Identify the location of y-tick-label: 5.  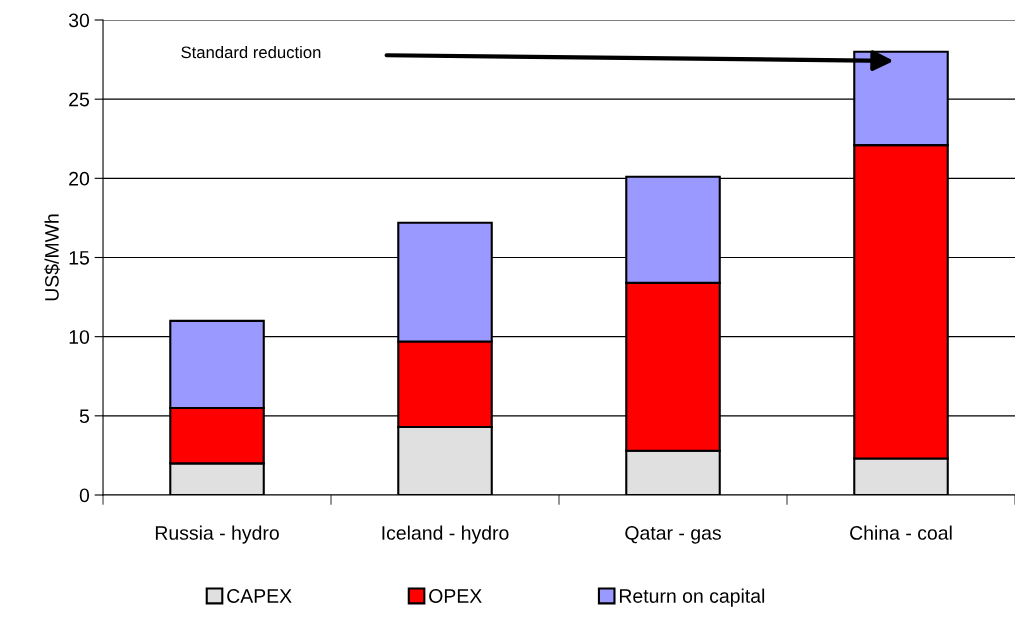
(84, 416).